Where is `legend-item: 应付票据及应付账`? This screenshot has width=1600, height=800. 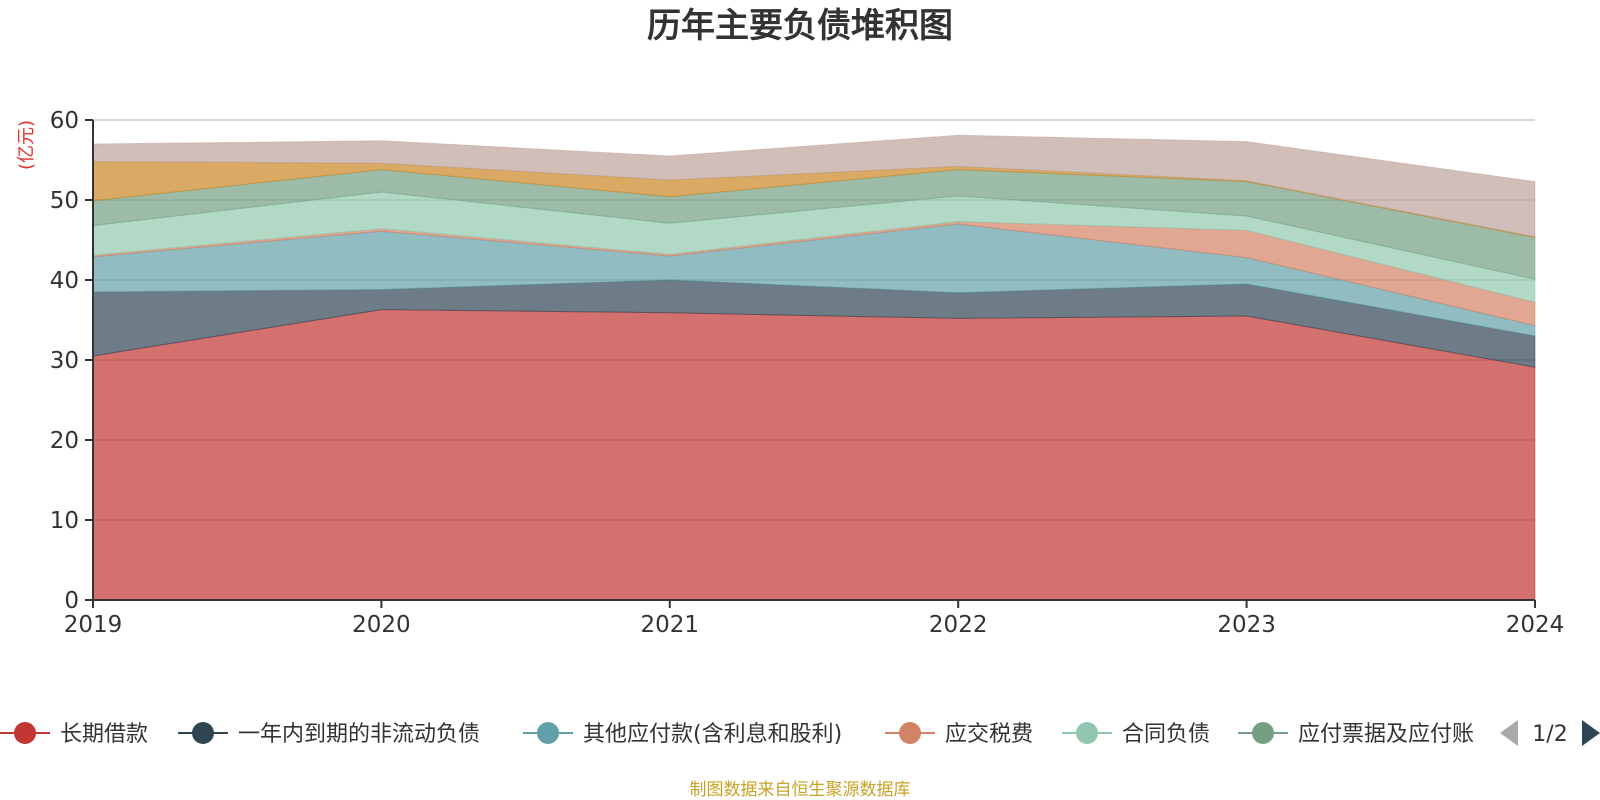
legend-item: 应付票据及应付账 is located at coordinates (1356, 734).